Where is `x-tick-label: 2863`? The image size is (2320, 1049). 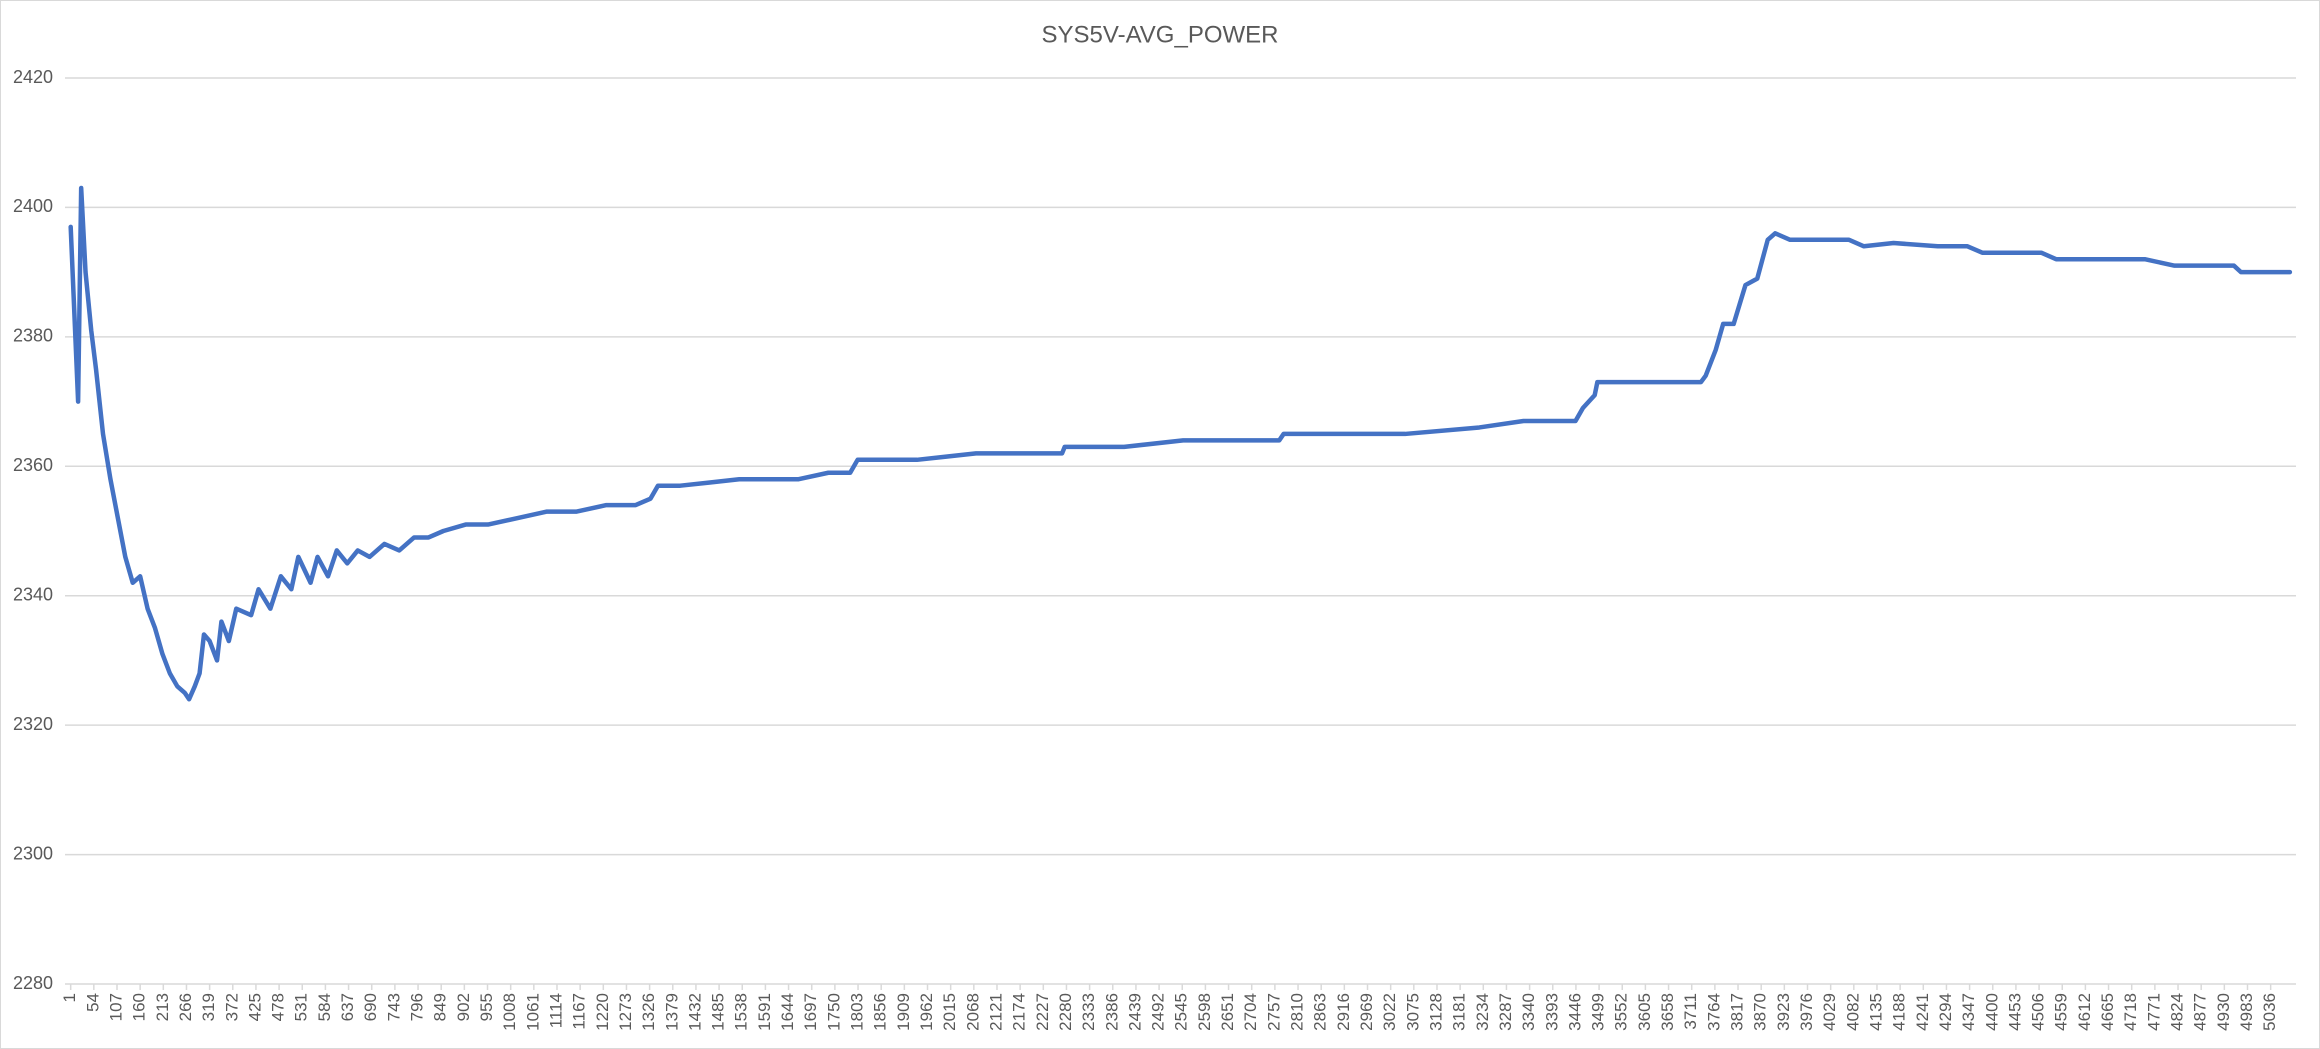
x-tick-label: 2863 is located at coordinates (1320, 1012).